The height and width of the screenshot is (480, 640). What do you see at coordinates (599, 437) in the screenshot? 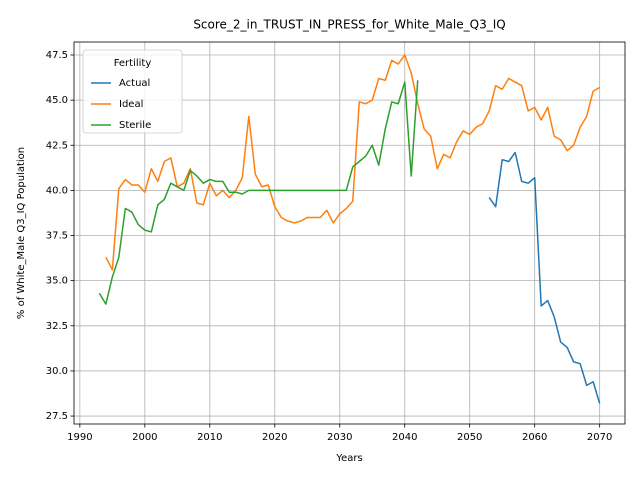
I see `x-tick-label: 2070` at bounding box center [599, 437].